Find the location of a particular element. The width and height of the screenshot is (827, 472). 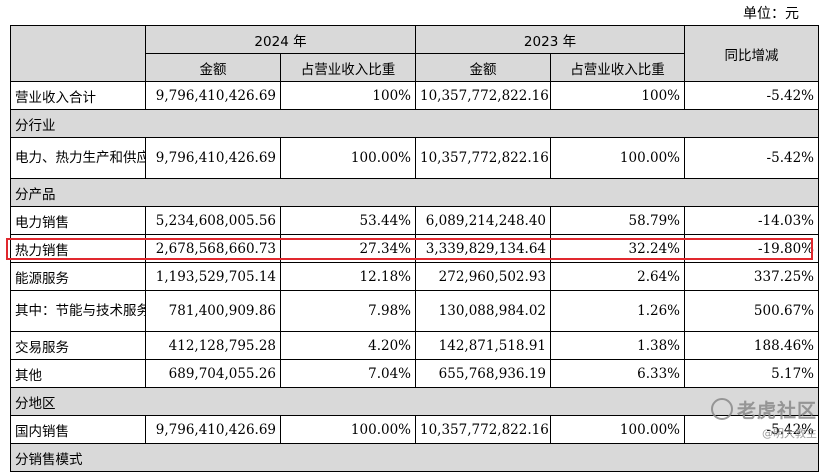

ratio-2023: 32.24% is located at coordinates (617, 248).